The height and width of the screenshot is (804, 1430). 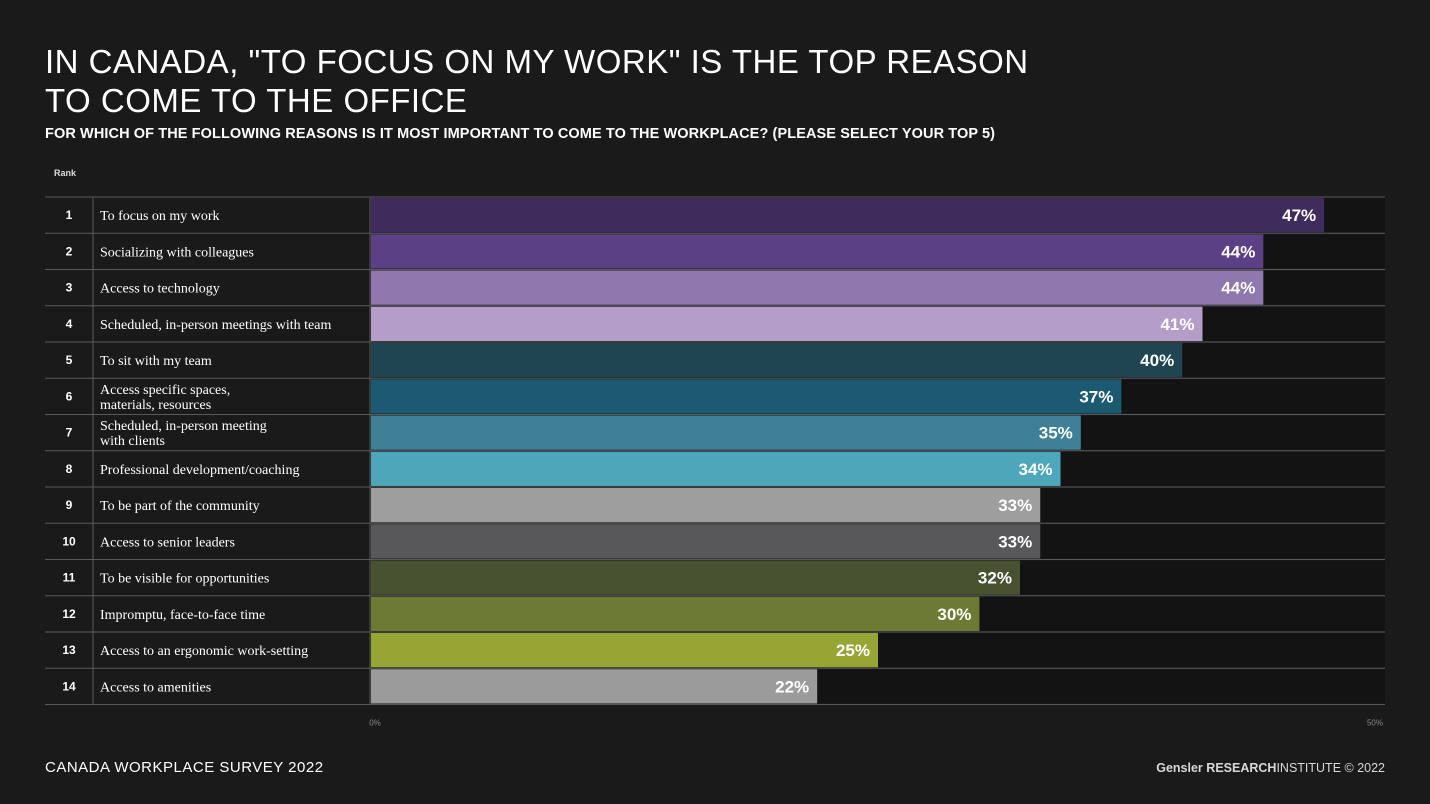 What do you see at coordinates (183, 426) in the screenshot?
I see `row-label: Scheduled, in-person meeting` at bounding box center [183, 426].